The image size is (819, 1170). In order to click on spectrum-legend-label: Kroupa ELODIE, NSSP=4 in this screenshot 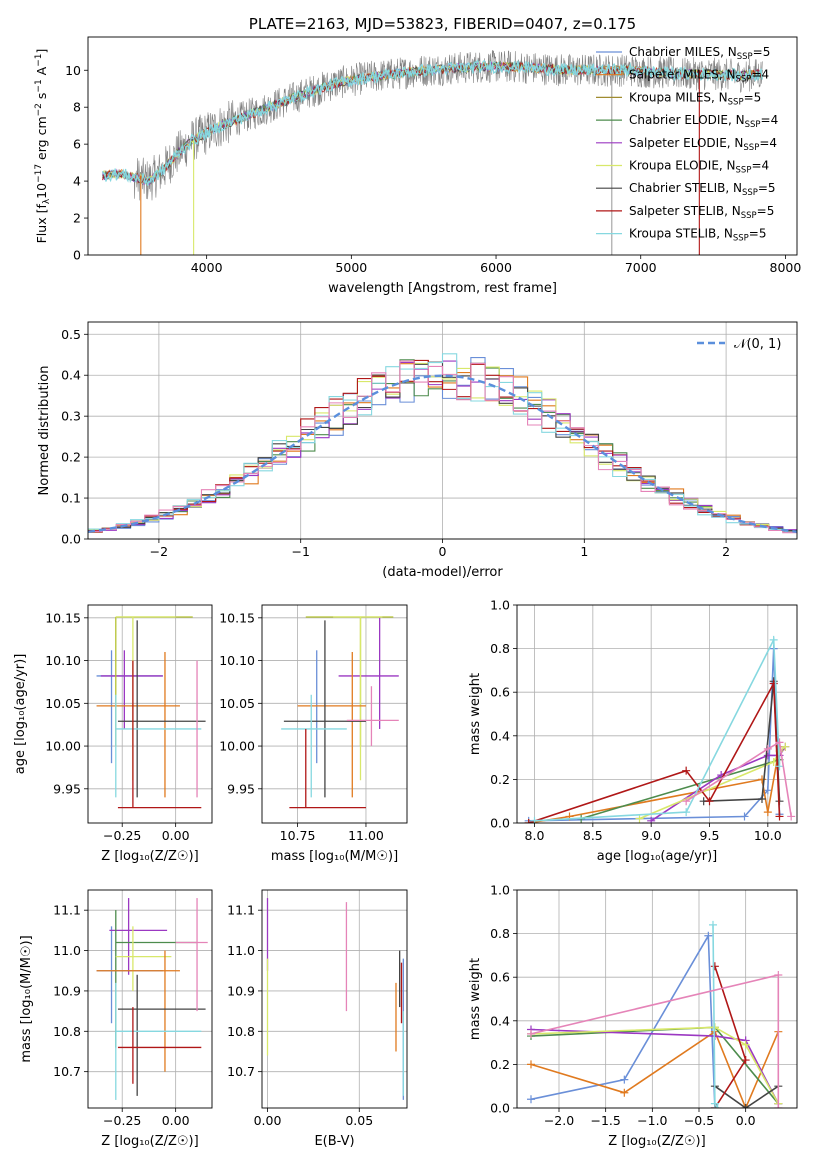, I will do `click(699, 167)`.